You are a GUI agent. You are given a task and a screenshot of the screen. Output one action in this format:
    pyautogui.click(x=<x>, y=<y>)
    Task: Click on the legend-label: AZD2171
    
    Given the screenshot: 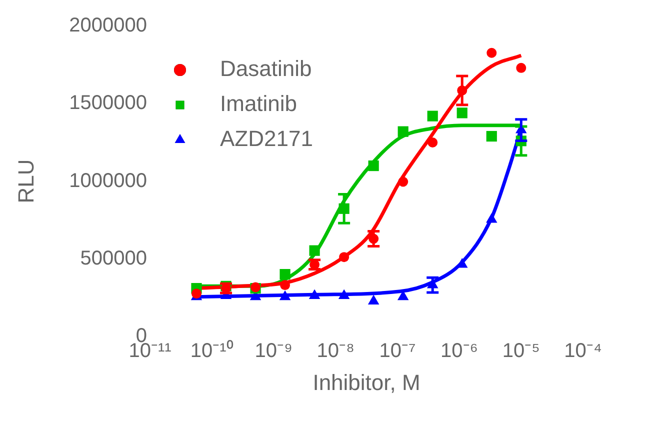 What is the action you would take?
    pyautogui.click(x=266, y=139)
    